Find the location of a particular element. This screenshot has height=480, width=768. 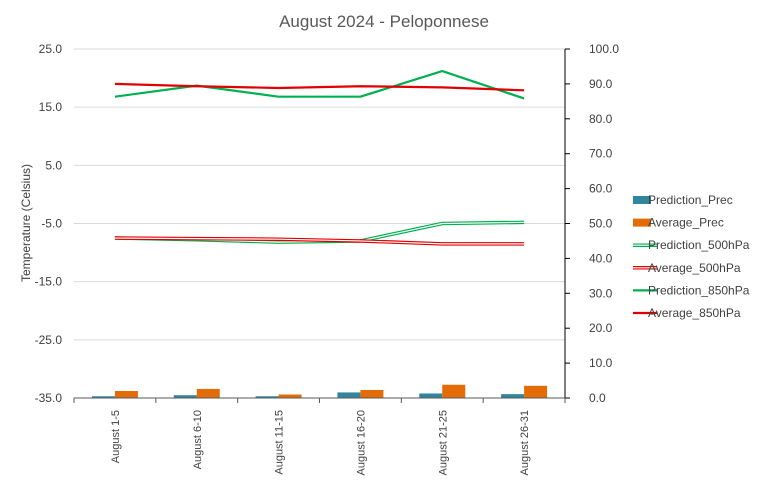

y2-tick-label: 100.0 is located at coordinates (604, 49).